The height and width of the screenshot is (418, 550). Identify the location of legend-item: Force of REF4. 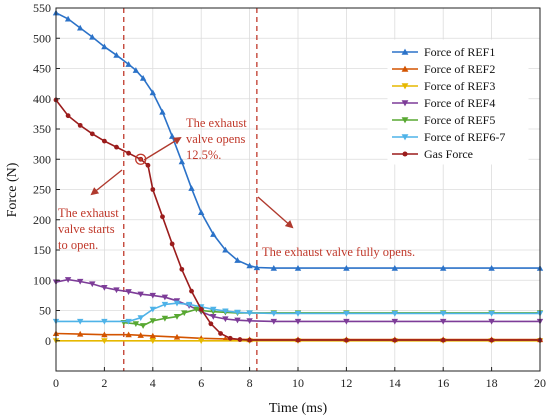
(443, 103).